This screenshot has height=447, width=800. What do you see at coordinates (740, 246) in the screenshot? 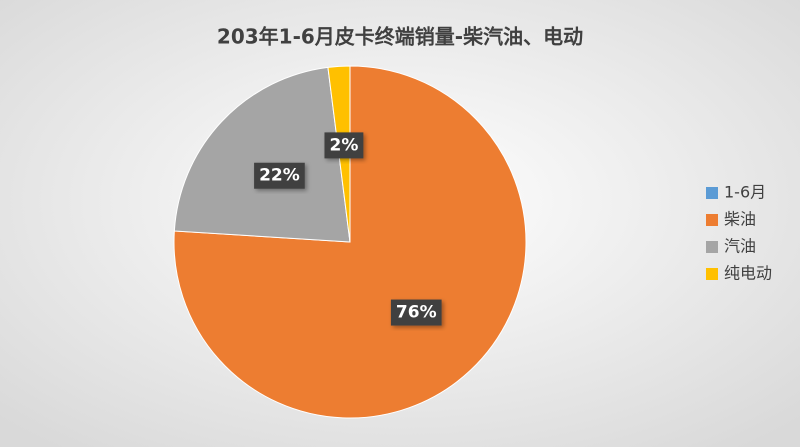
I see `legend-label: 汽油` at bounding box center [740, 246].